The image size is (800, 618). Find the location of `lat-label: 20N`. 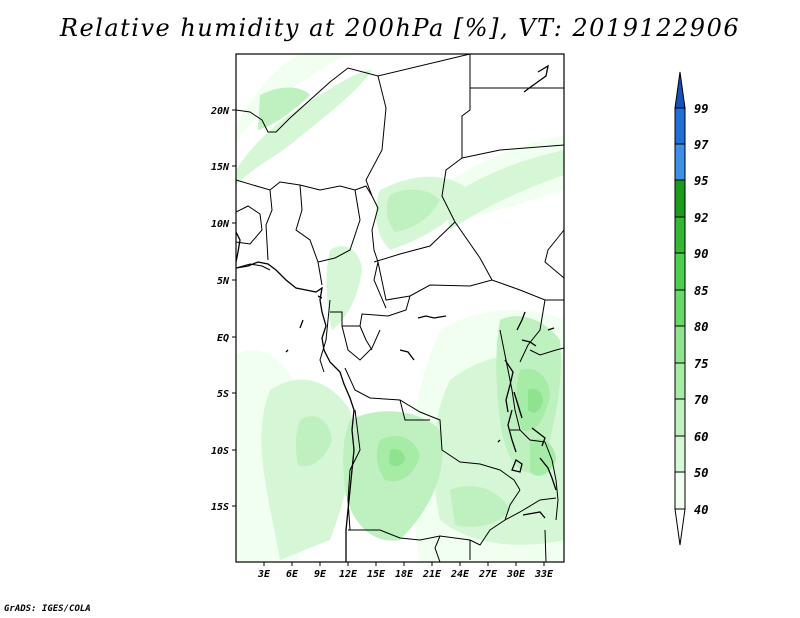

lat-label: 20N is located at coordinates (220, 111).